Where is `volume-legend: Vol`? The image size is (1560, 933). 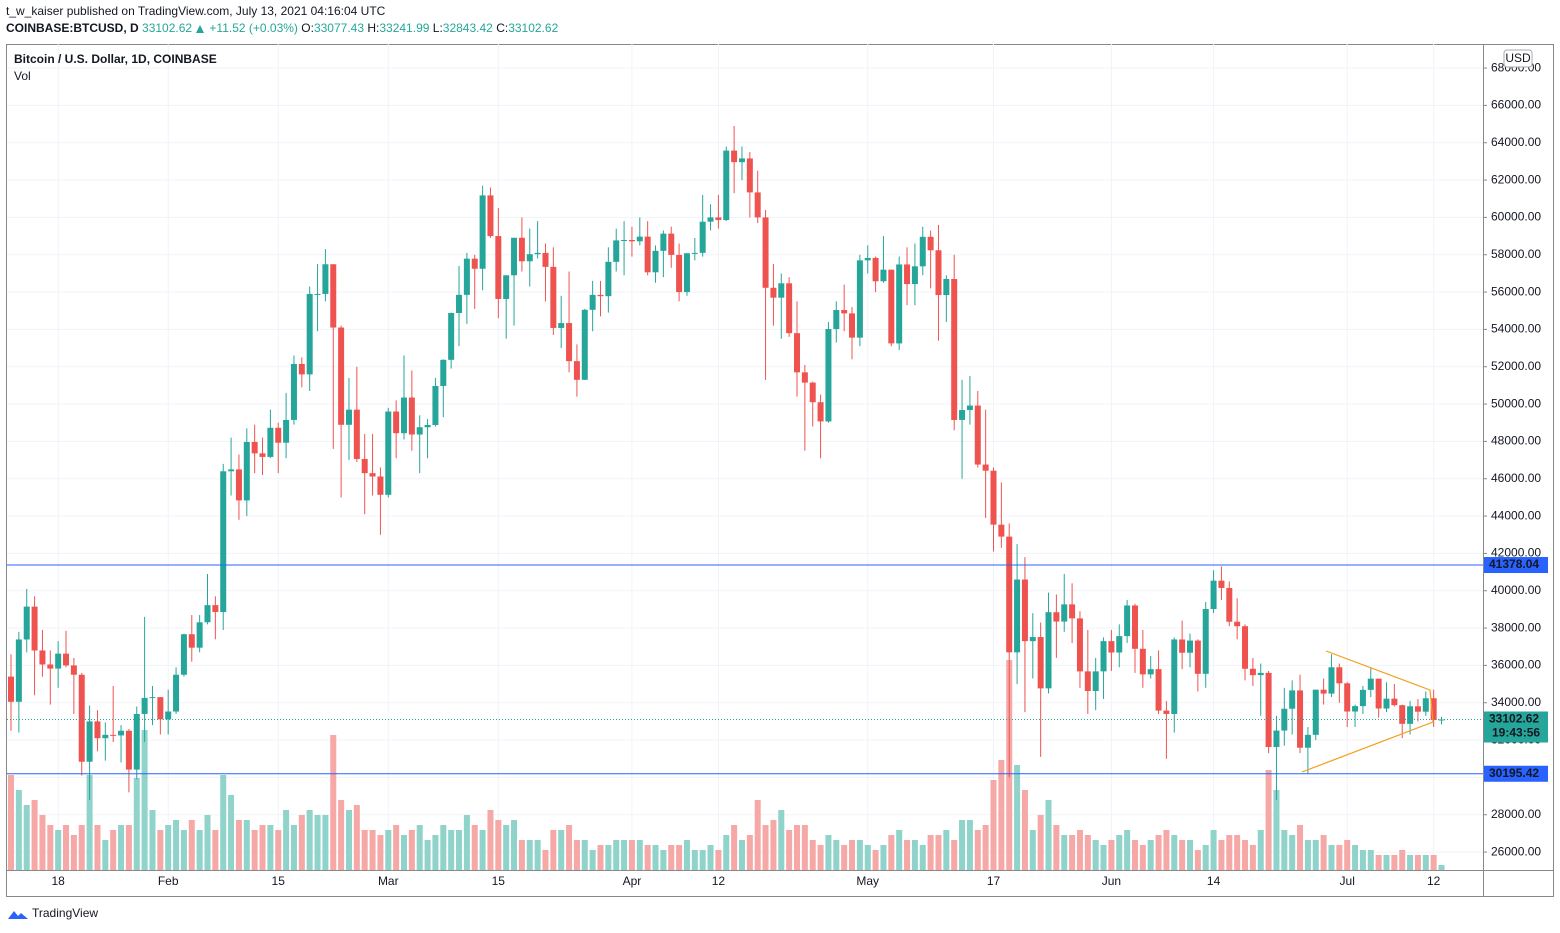 volume-legend: Vol is located at coordinates (22, 76).